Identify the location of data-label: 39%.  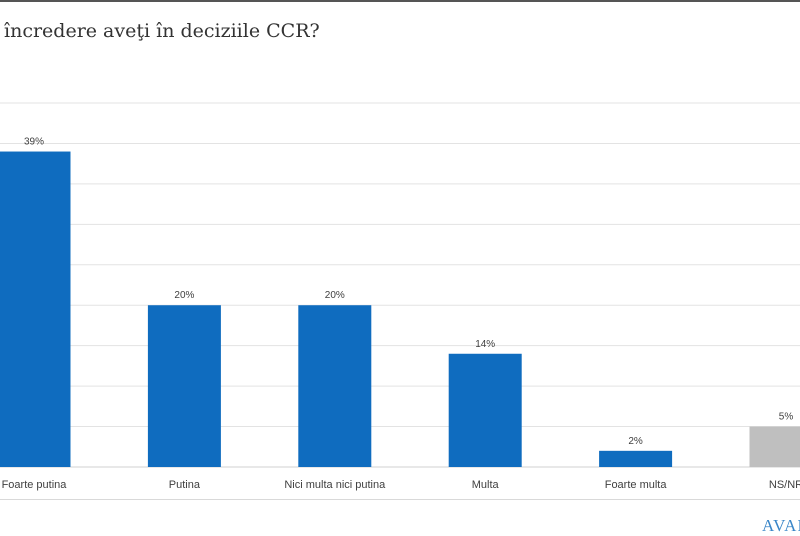
(34, 142).